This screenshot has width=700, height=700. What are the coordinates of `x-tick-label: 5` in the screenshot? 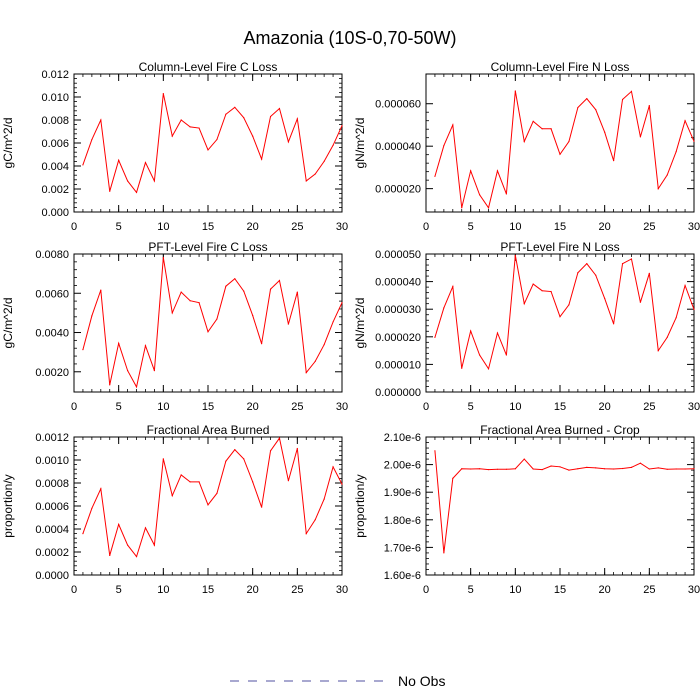 It's located at (471, 407).